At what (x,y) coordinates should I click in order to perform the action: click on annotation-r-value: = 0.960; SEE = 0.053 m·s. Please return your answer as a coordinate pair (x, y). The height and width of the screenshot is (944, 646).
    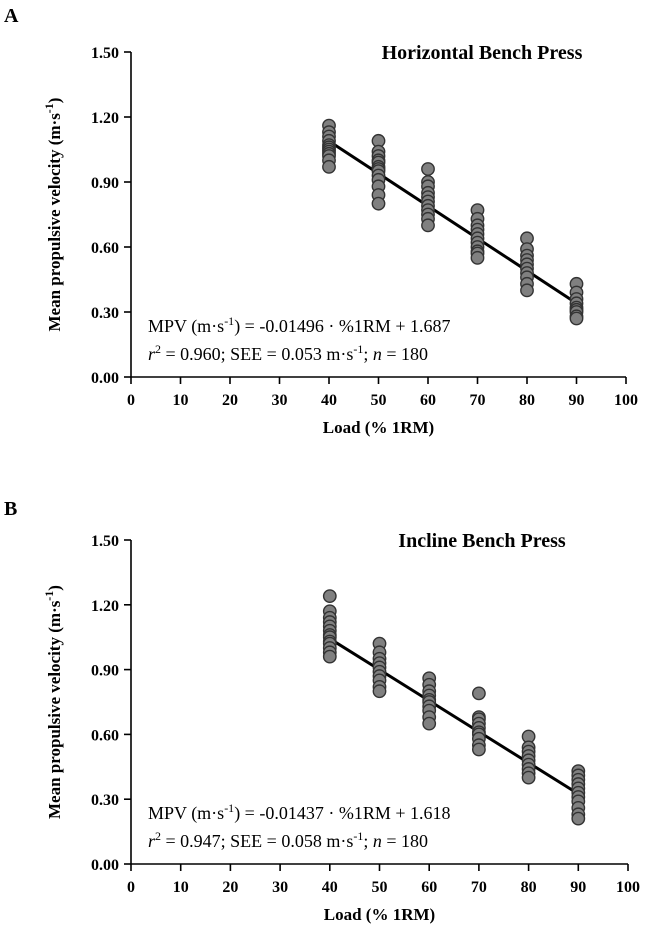
    Looking at the image, I should click on (257, 354).